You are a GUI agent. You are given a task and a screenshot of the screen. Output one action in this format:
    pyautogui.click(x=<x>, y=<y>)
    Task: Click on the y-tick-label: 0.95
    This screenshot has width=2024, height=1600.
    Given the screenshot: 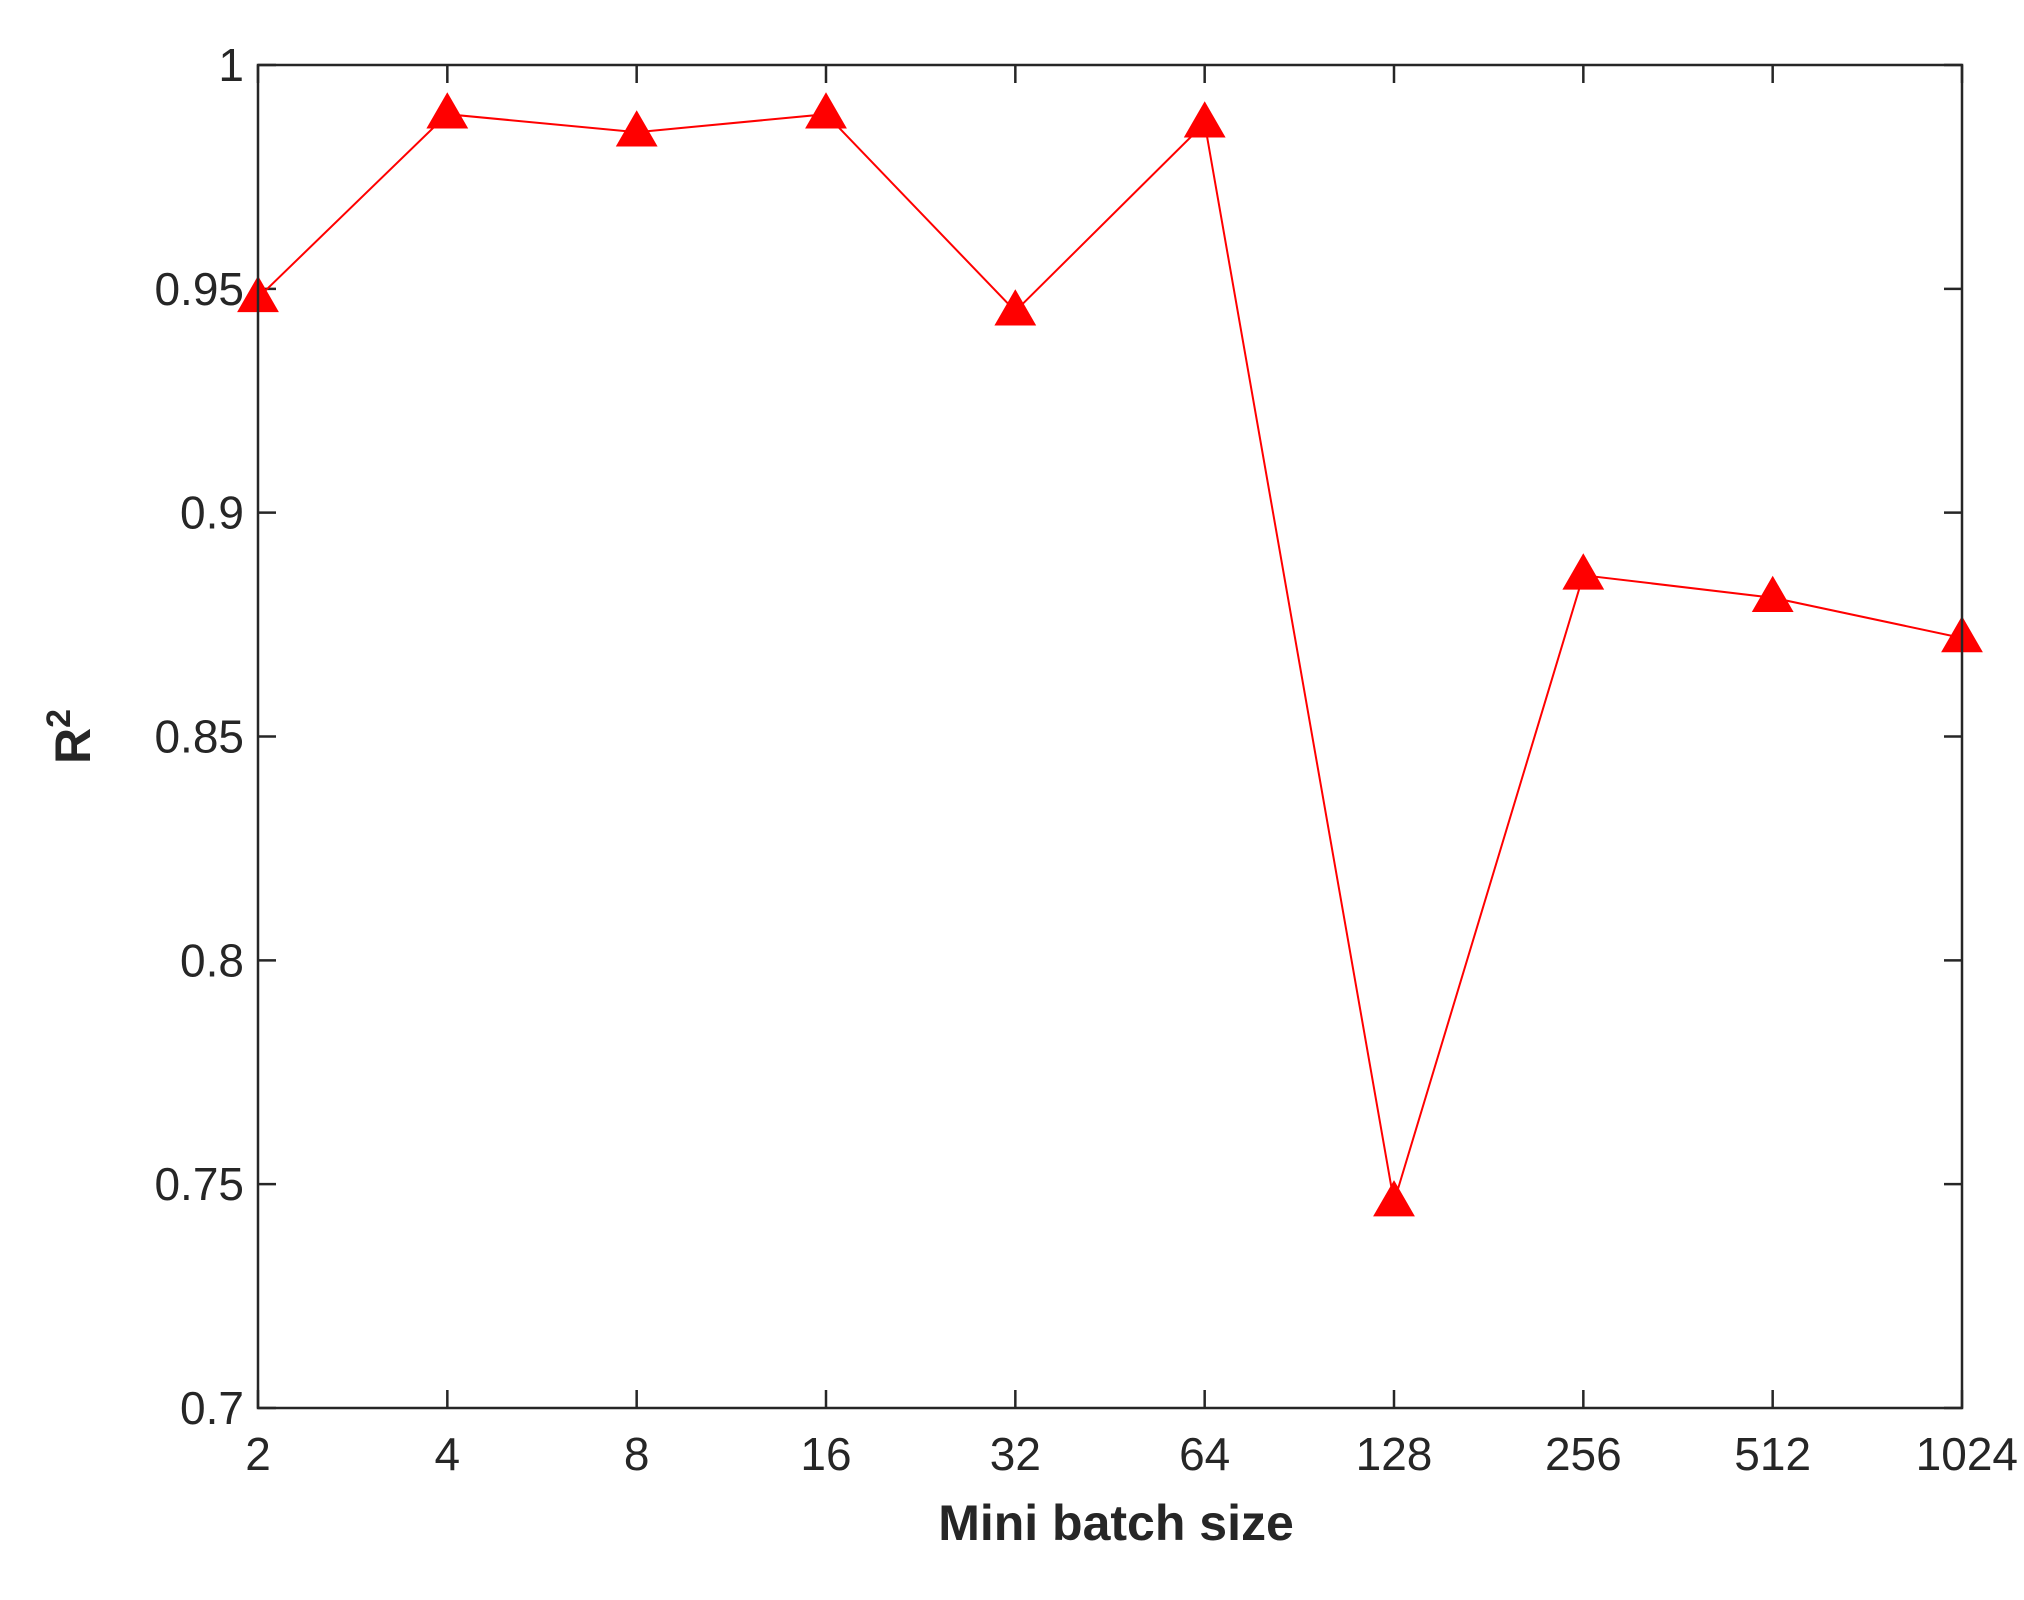 What is the action you would take?
    pyautogui.click(x=199, y=289)
    